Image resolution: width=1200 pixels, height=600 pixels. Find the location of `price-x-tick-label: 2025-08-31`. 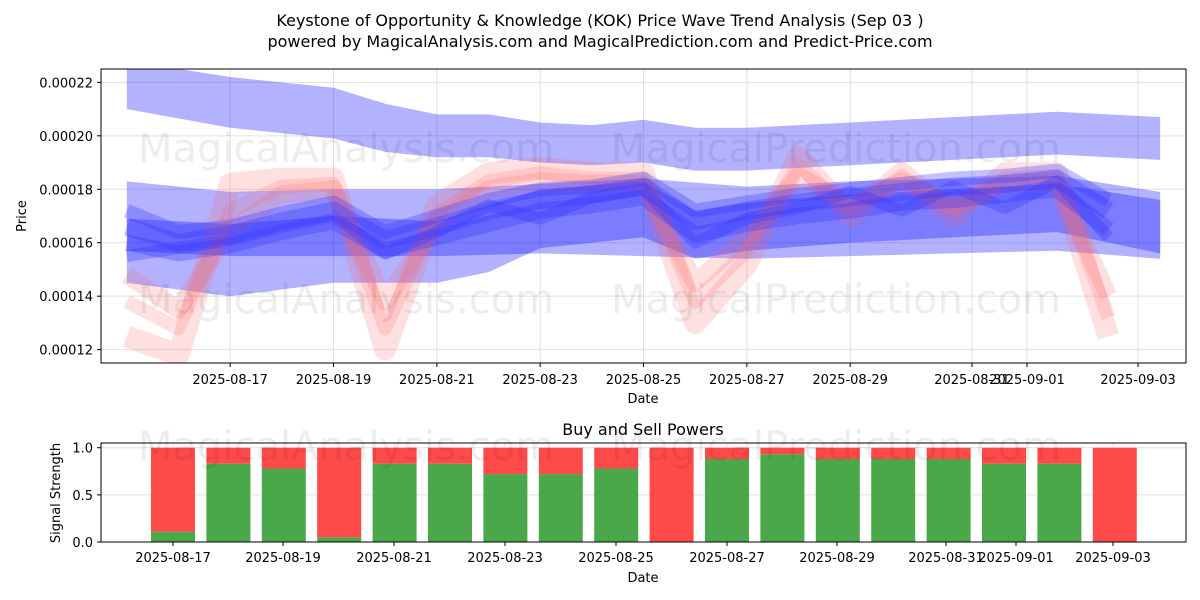

price-x-tick-label: 2025-08-31 is located at coordinates (972, 380).